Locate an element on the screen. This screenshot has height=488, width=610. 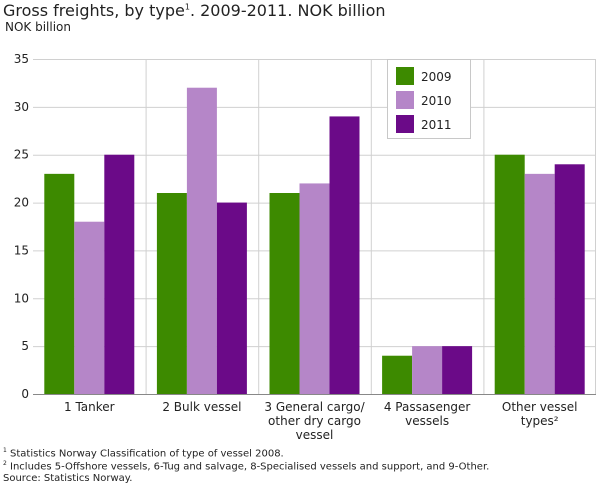
y-axis-label: NOK billion is located at coordinates (38, 27).